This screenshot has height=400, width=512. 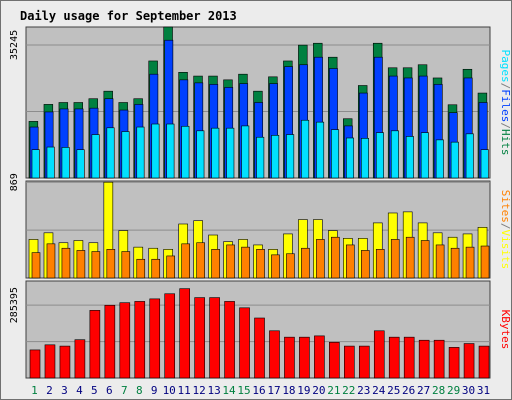 I want to click on panel-visits-sites-legend: Sites/Visits, so click(x=505, y=230).